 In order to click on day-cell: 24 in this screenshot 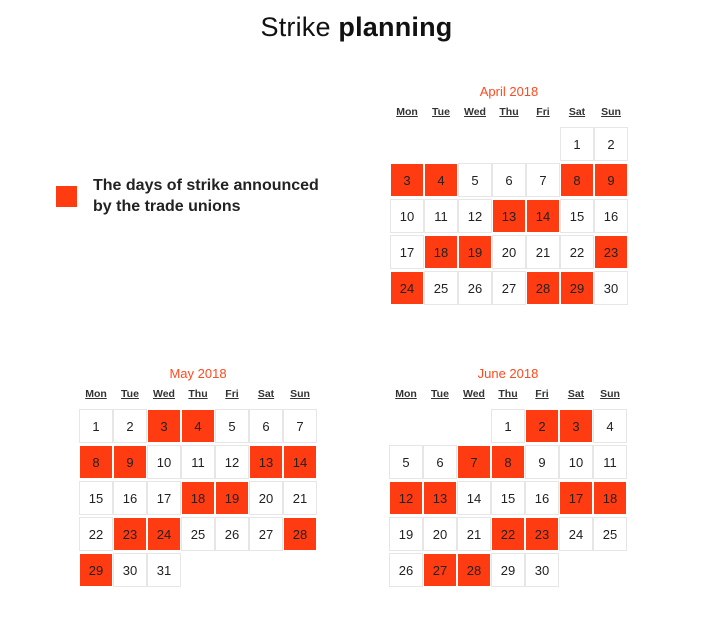, I will do `click(576, 534)`.